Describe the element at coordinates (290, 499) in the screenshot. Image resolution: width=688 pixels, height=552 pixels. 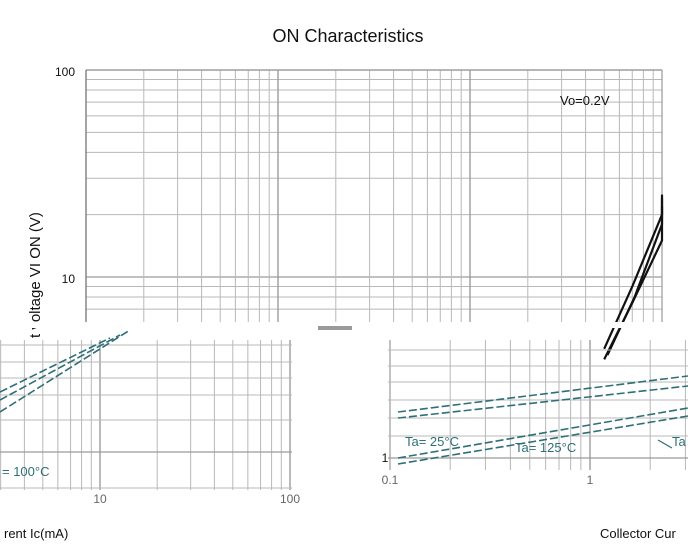
I see `left-x-tick-100: 100` at that location.